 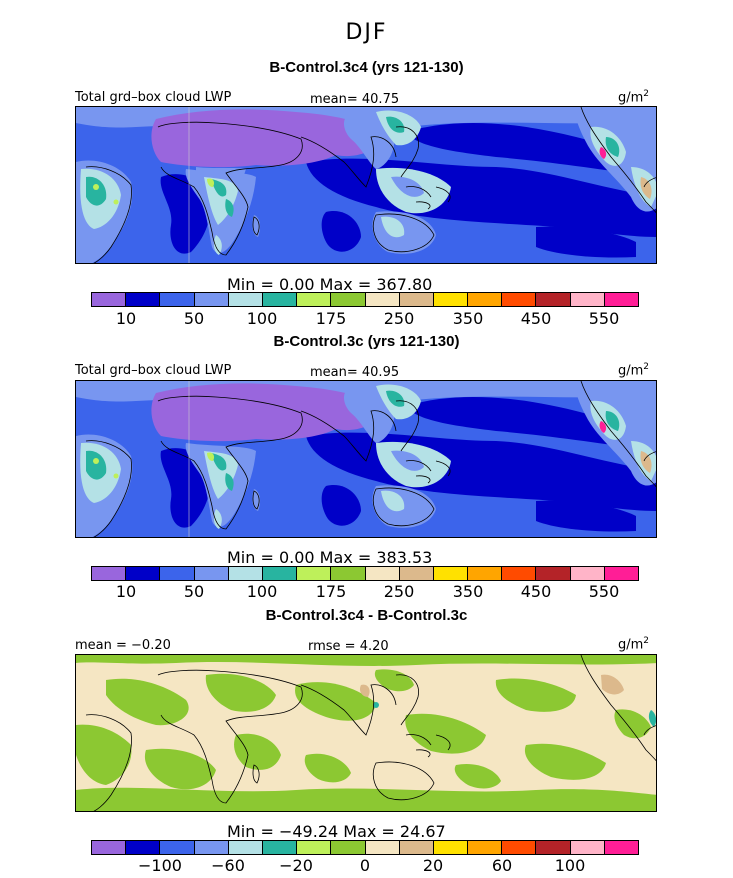 What do you see at coordinates (536, 318) in the screenshot?
I see `panel1-tick: 450` at bounding box center [536, 318].